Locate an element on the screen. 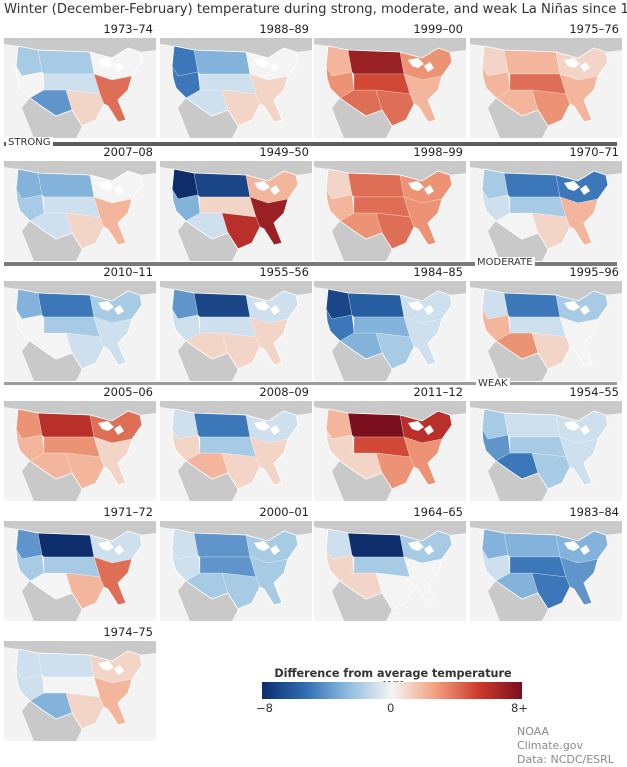 The width and height of the screenshot is (627, 767). legend-min-label: −8 is located at coordinates (264, 708).